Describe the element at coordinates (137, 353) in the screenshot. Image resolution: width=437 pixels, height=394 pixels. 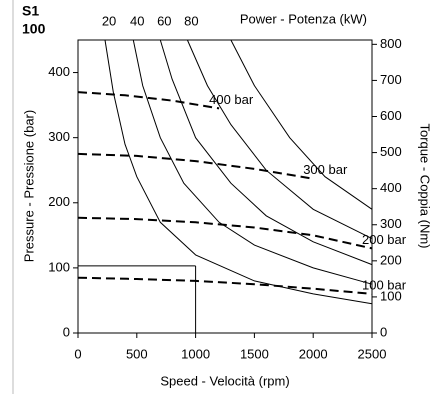
I see `x-tick-label: 500` at that location.